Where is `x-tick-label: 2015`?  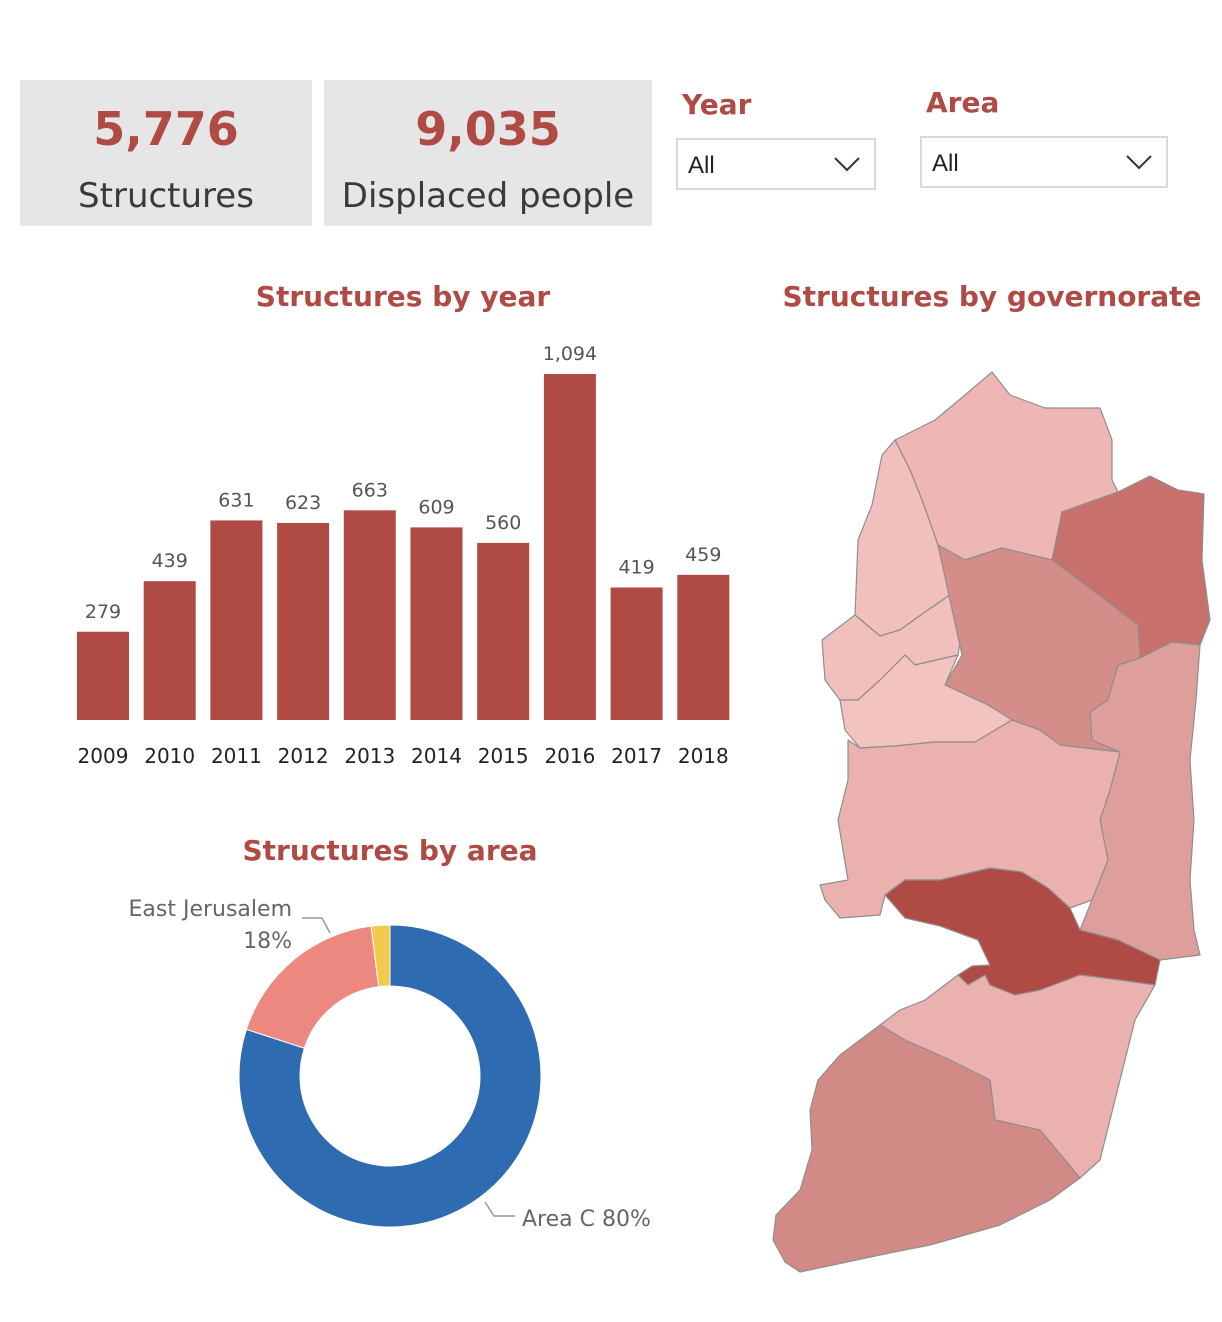 x-tick-label: 2015 is located at coordinates (503, 756).